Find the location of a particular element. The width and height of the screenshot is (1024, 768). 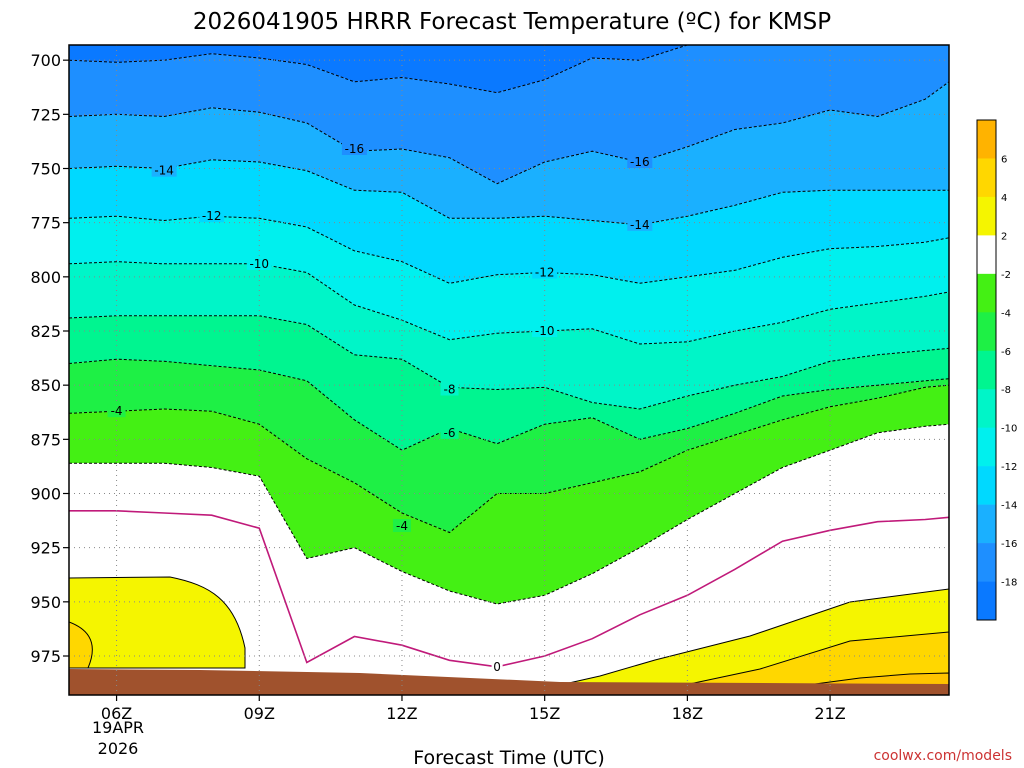

isotherm--6 is located at coordinates (509, 404).